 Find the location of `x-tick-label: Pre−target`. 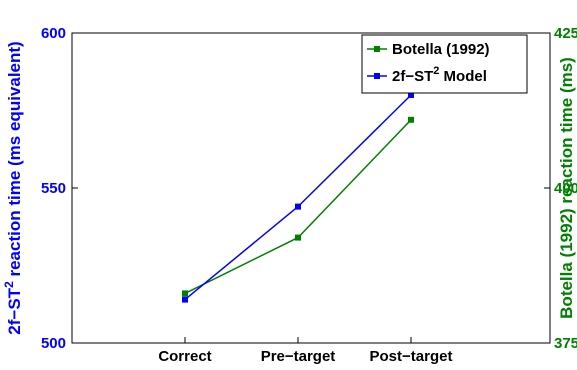

x-tick-label: Pre−target is located at coordinates (298, 356).